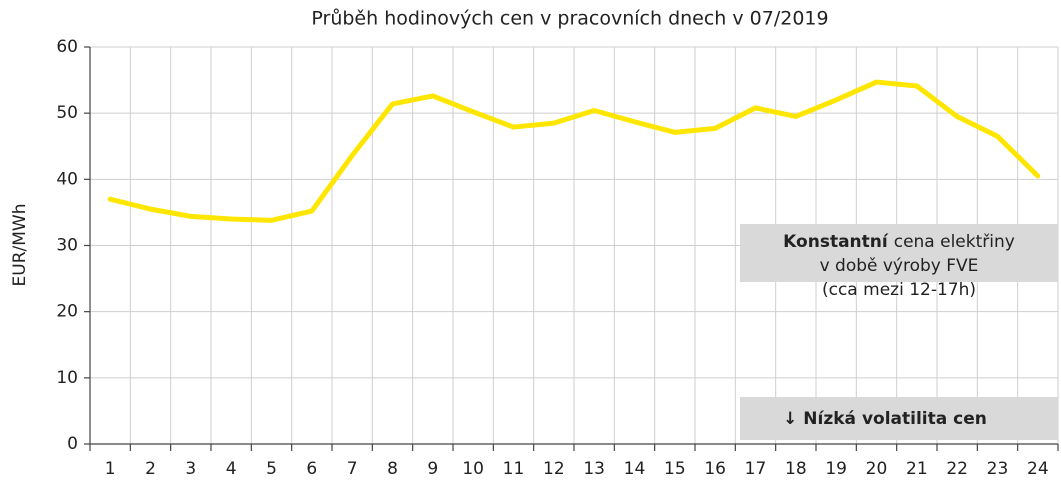 The width and height of the screenshot is (1061, 486). I want to click on x-tick-label: 1, so click(110, 469).